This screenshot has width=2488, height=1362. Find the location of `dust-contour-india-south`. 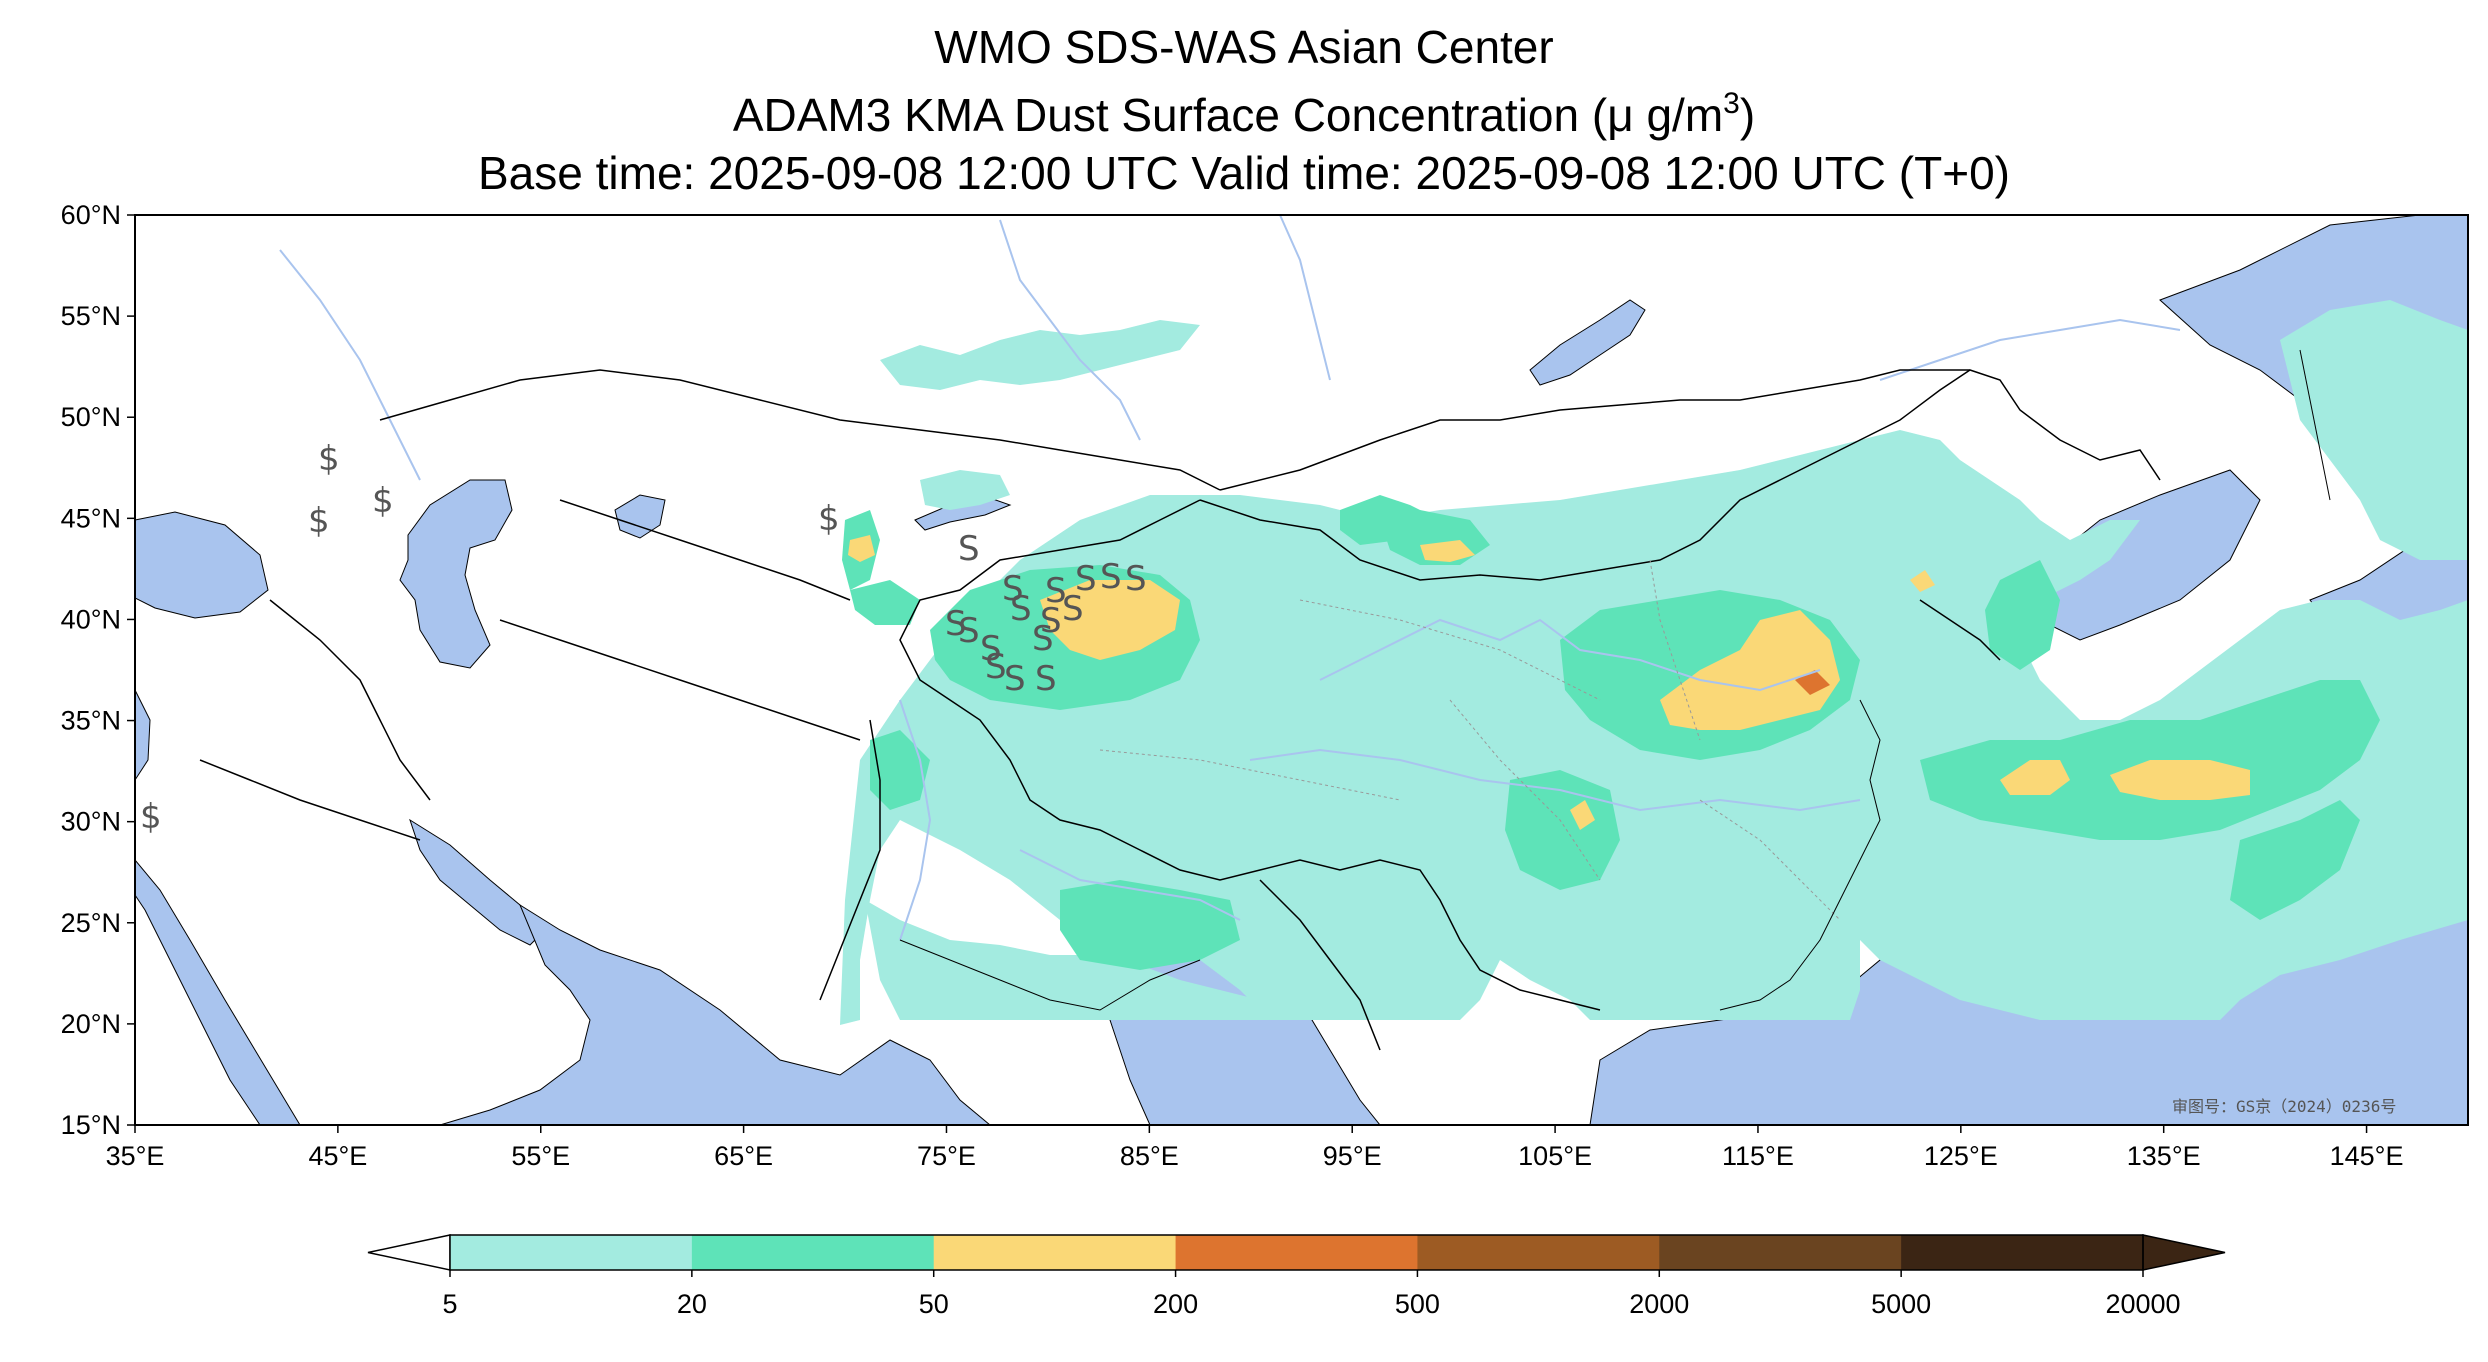

dust-contour-india-south is located at coordinates (1067, 960).